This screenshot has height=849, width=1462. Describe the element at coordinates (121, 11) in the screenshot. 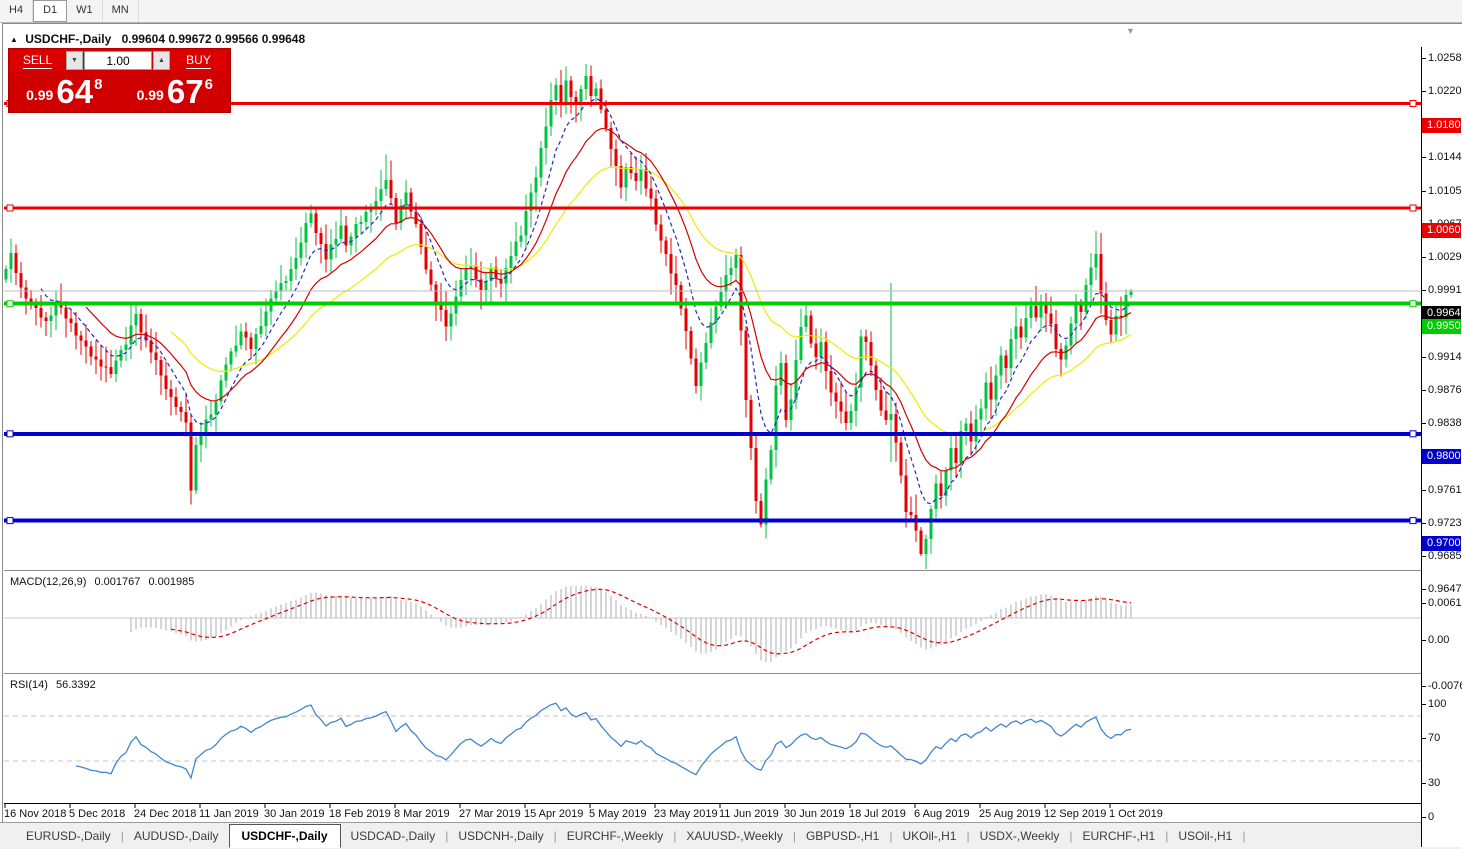

I see `timeframe-mn: MN` at that location.